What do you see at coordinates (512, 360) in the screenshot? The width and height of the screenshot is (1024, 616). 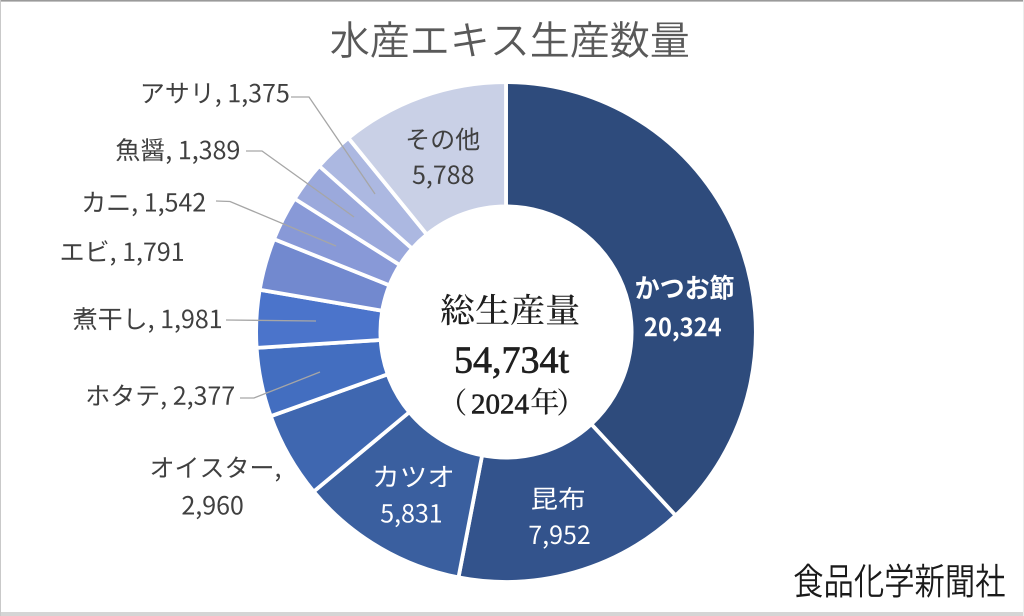 I see `svg-text: 54,734t` at bounding box center [512, 360].